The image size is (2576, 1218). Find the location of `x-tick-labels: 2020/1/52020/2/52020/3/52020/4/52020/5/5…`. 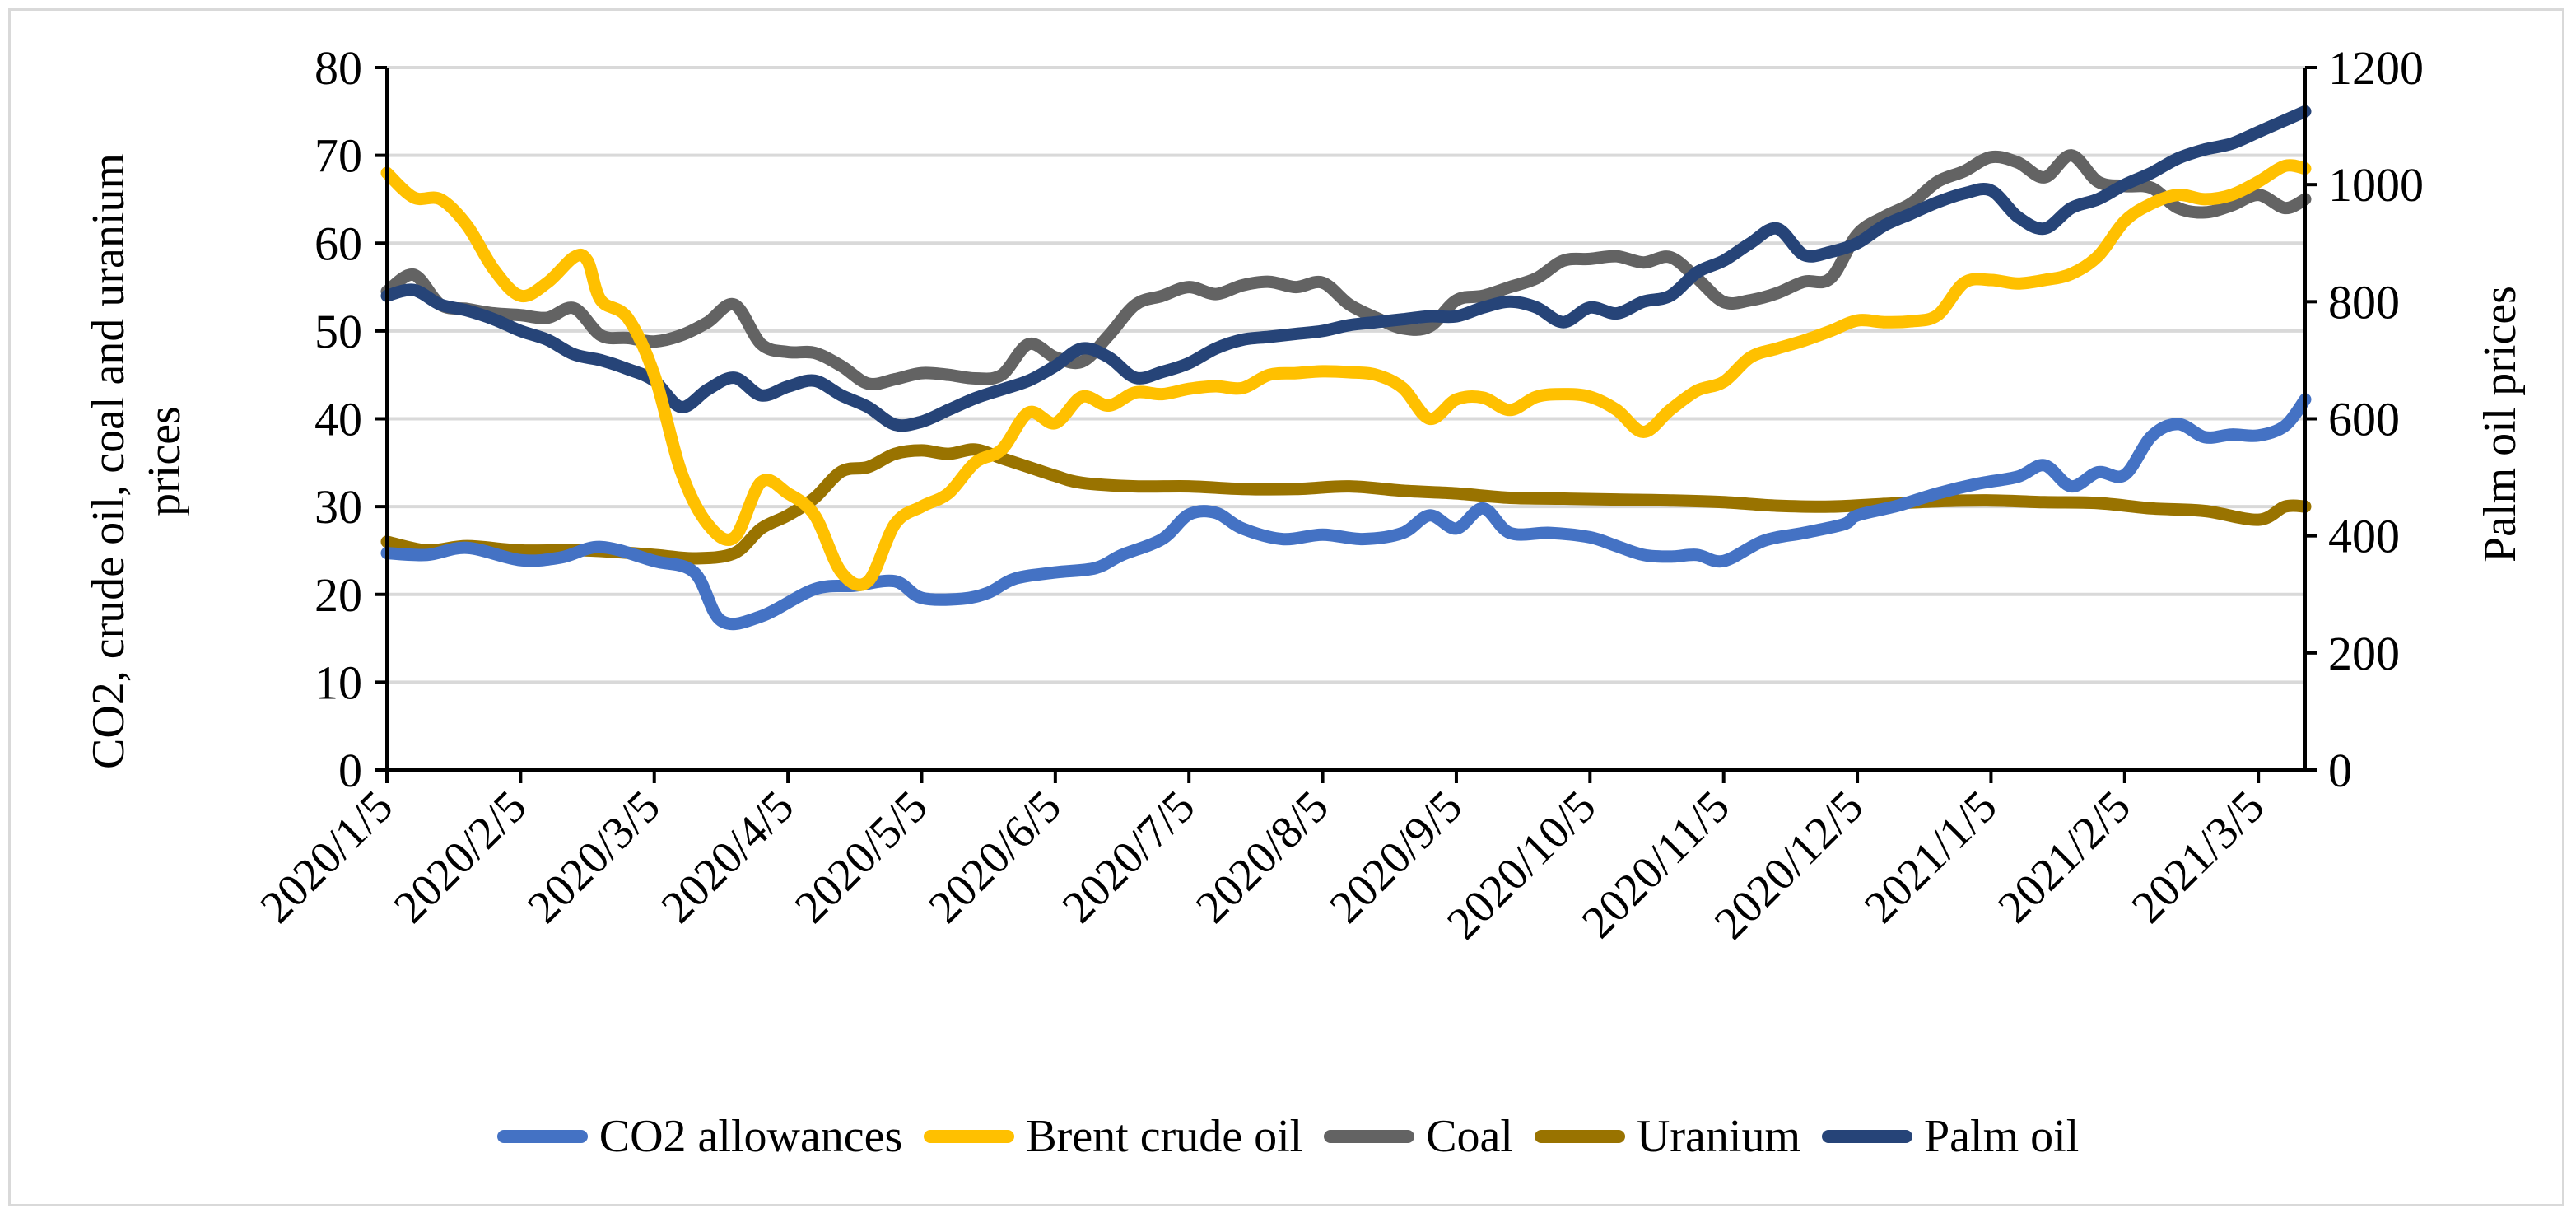

x-tick-labels: 2020/1/52020/2/52020/3/52020/4/52020/5/5… is located at coordinates (1263, 865).